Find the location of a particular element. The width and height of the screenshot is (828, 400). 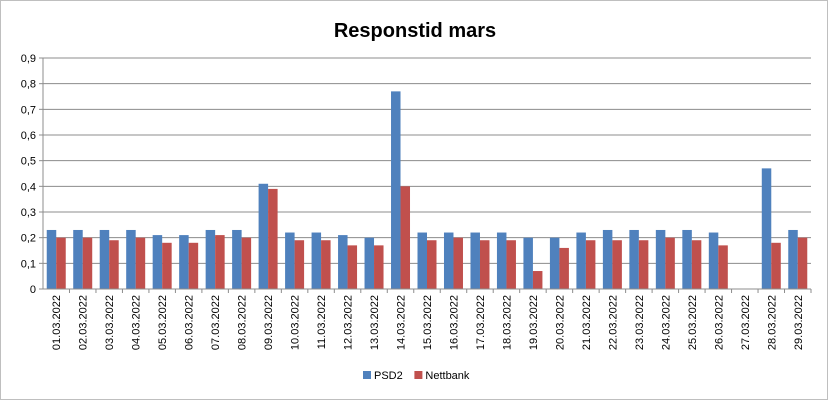

legend-swatch-psd2 is located at coordinates (367, 375).